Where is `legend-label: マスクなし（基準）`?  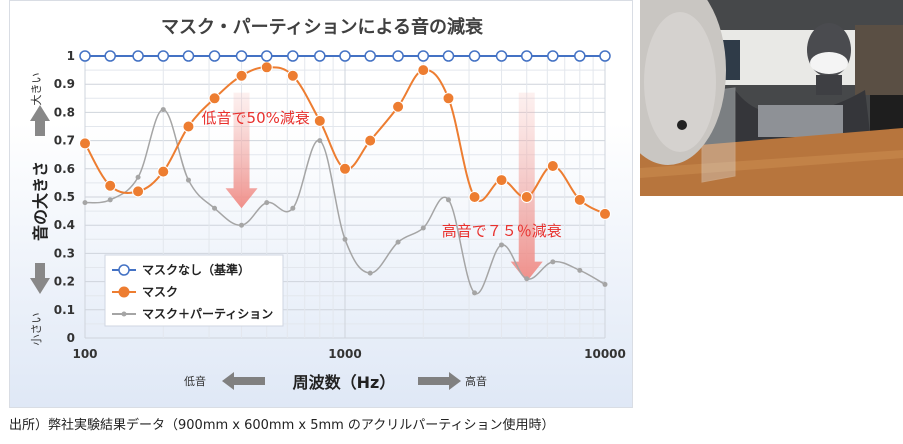 legend-label: マスクなし（基準） is located at coordinates (196, 269).